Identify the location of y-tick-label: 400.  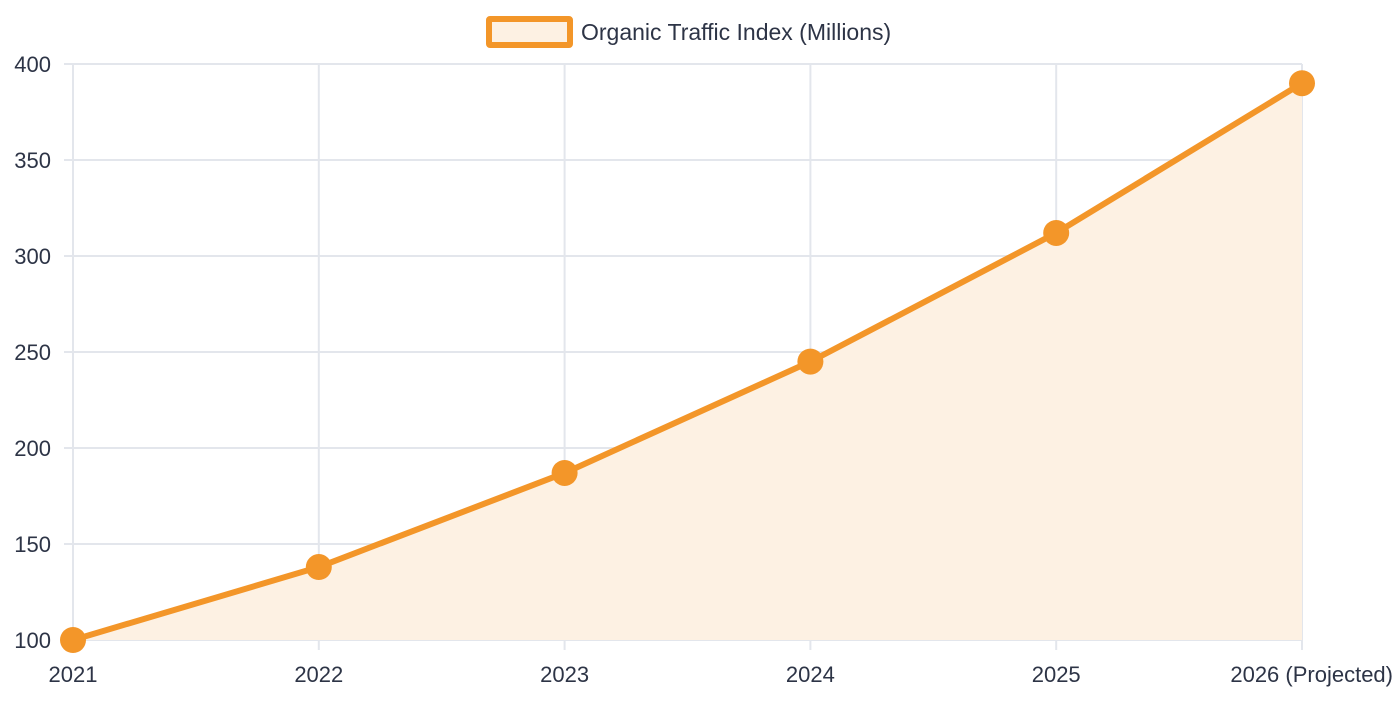
(32, 64).